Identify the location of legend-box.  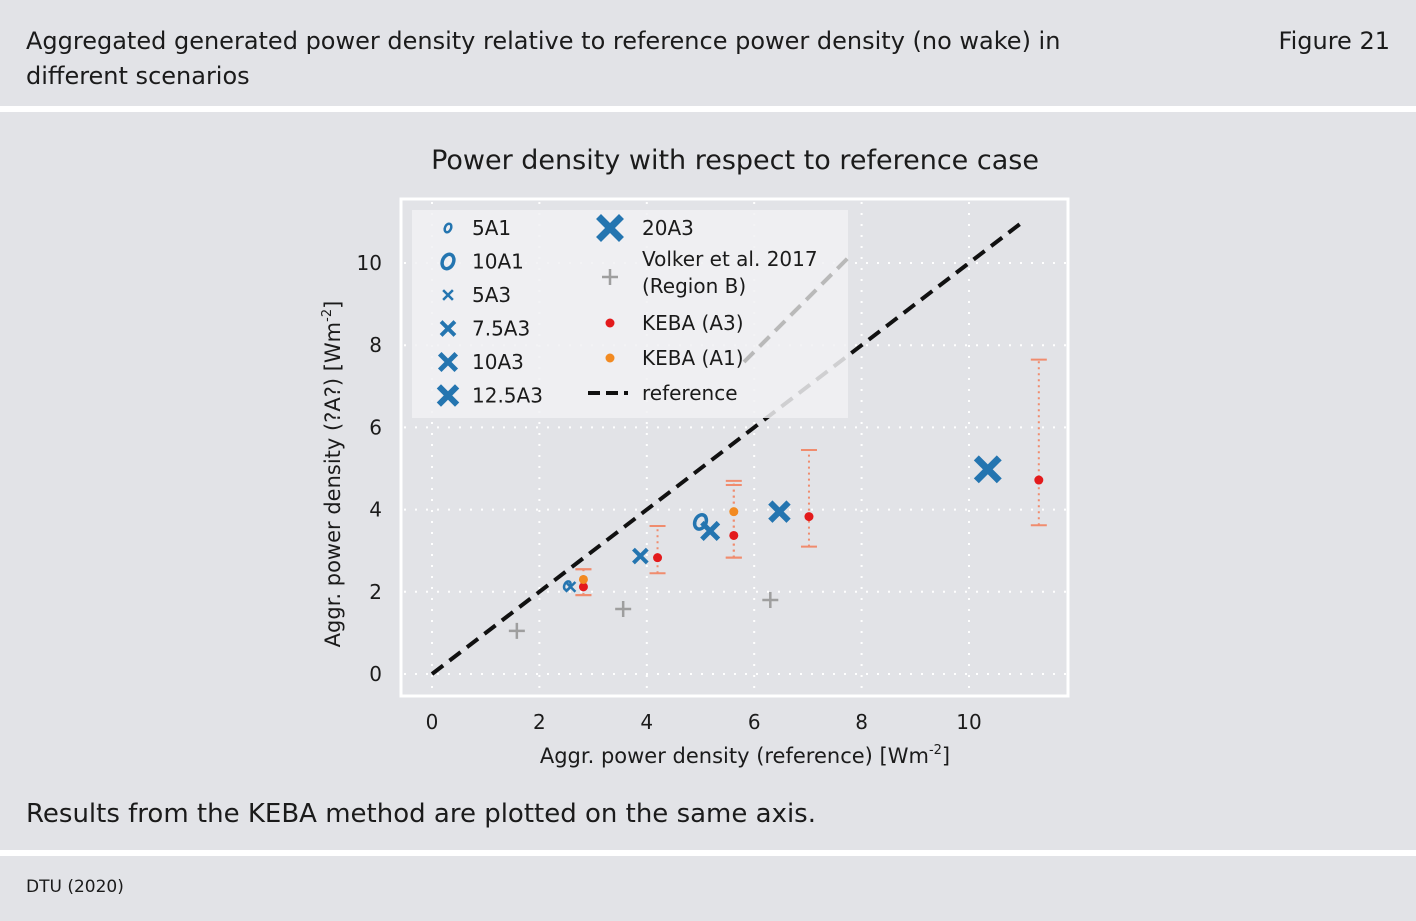
(630, 314).